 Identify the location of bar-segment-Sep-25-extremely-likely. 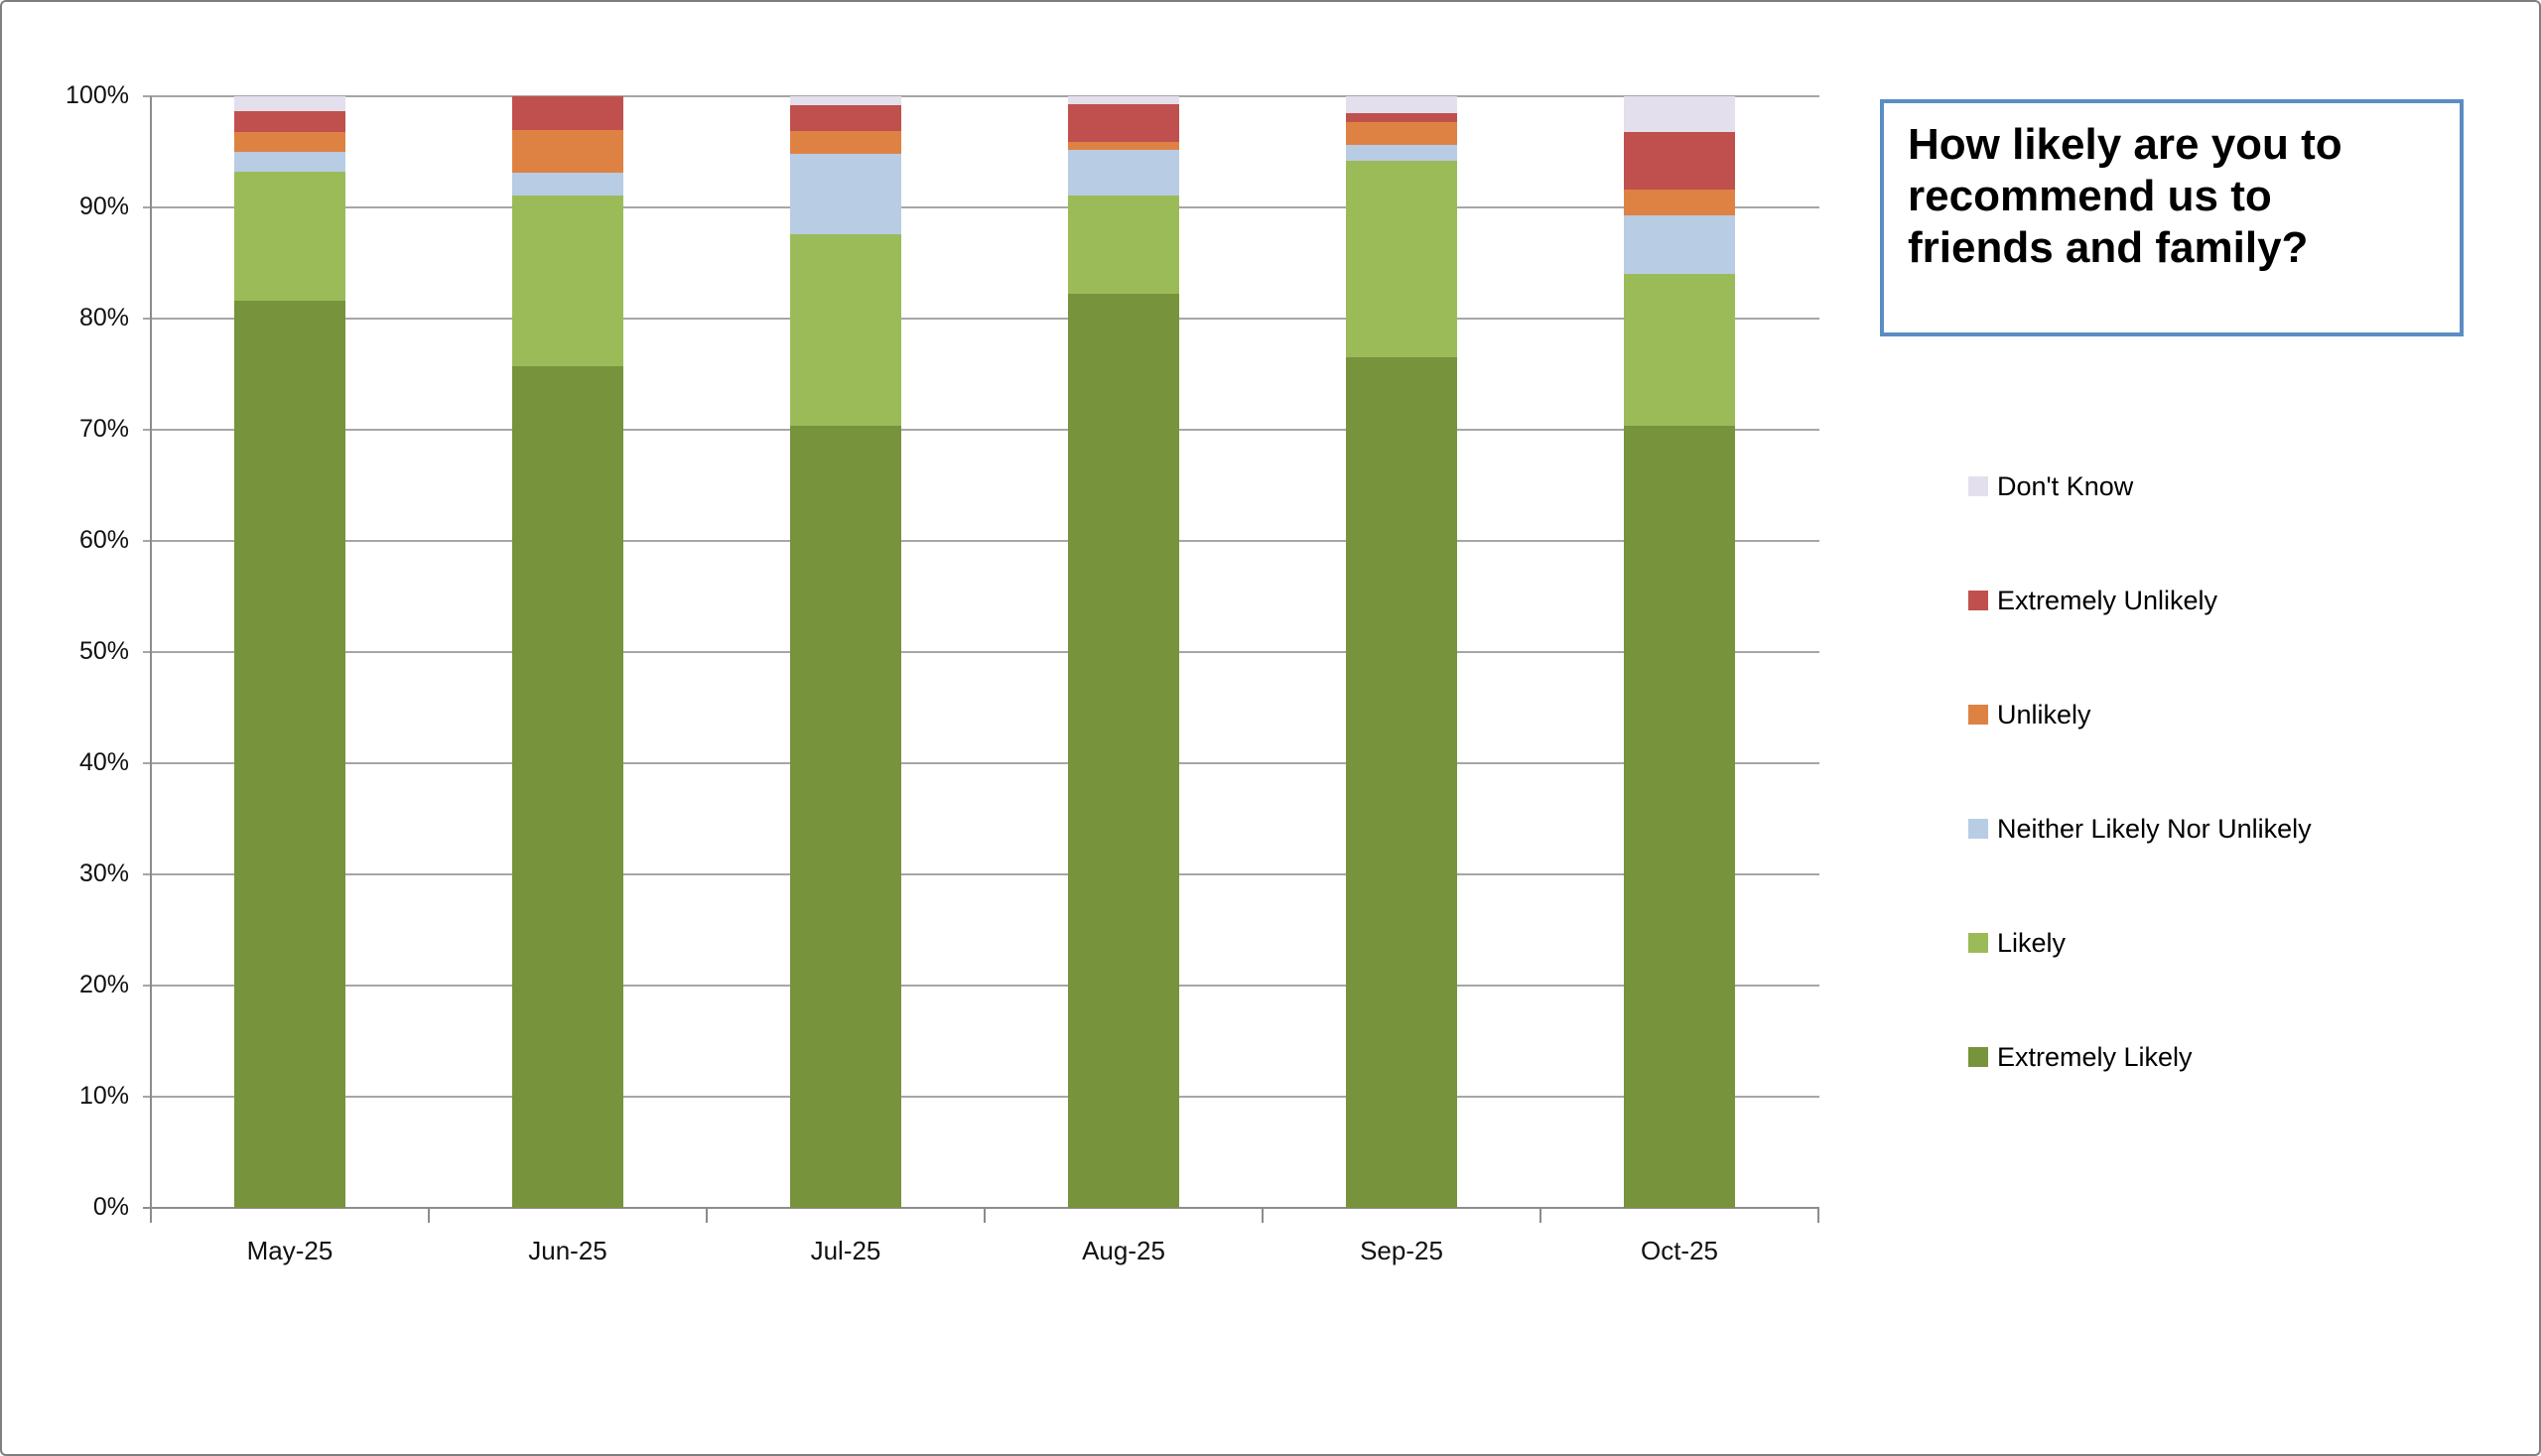
(1401, 782).